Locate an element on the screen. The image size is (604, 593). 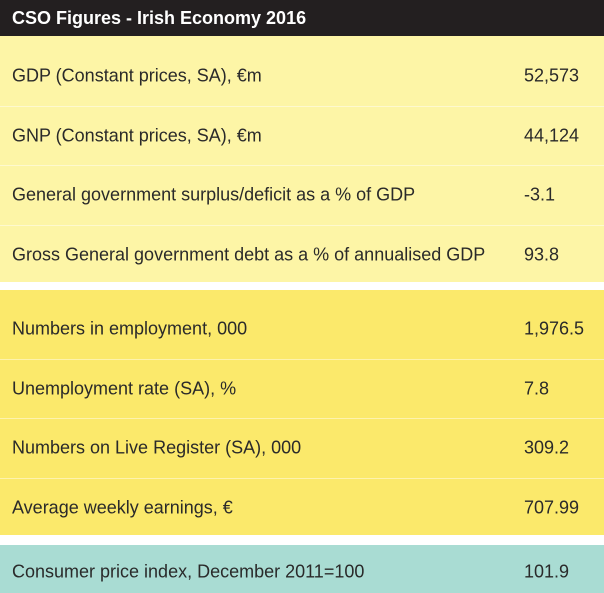
header-title: CSO Figures - Irish Economy 2016 is located at coordinates (302, 18).